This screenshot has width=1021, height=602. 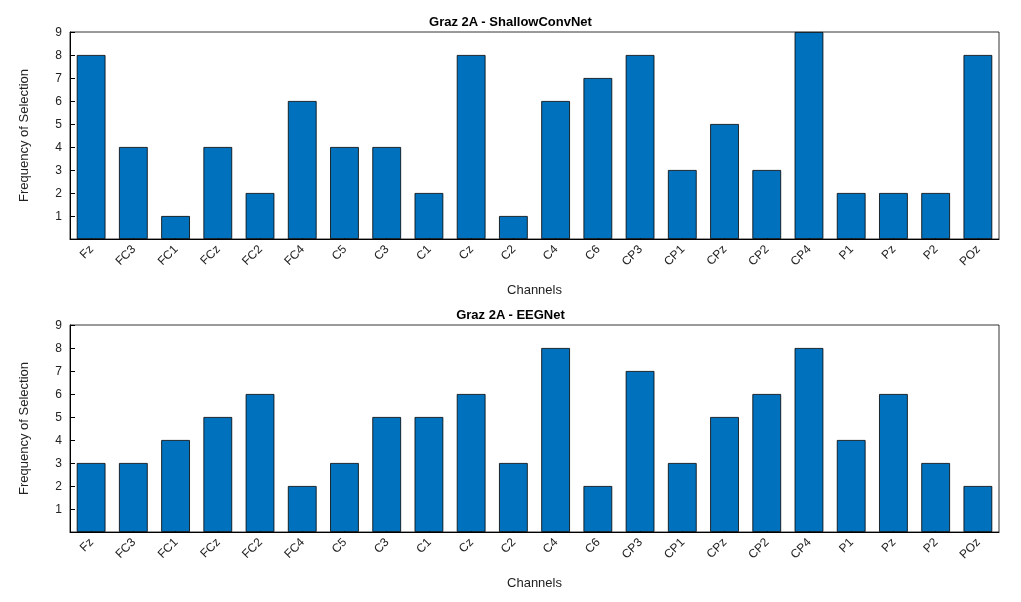 What do you see at coordinates (511, 314) in the screenshot?
I see `chart-title: Graz 2A - EEGNet` at bounding box center [511, 314].